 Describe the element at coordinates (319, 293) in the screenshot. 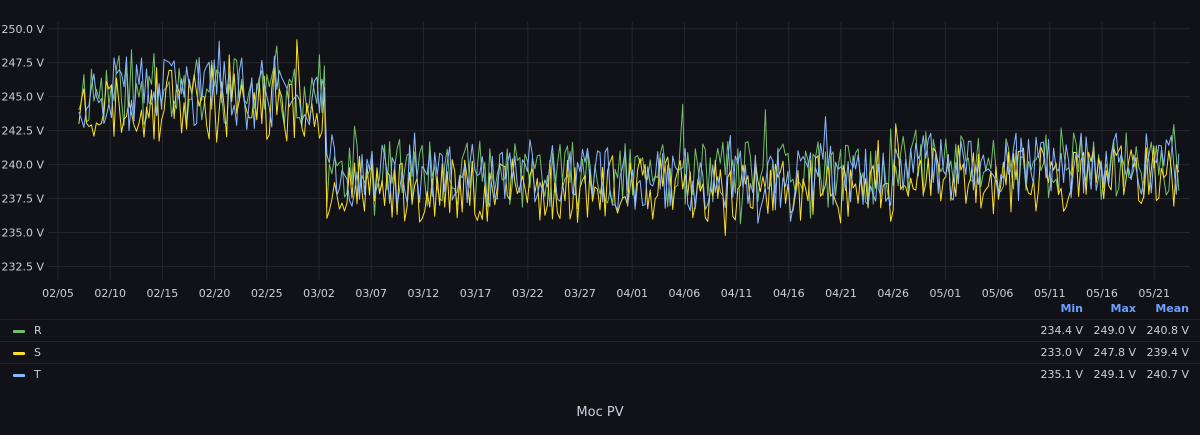

I see `x-tick-label: 03/02` at that location.